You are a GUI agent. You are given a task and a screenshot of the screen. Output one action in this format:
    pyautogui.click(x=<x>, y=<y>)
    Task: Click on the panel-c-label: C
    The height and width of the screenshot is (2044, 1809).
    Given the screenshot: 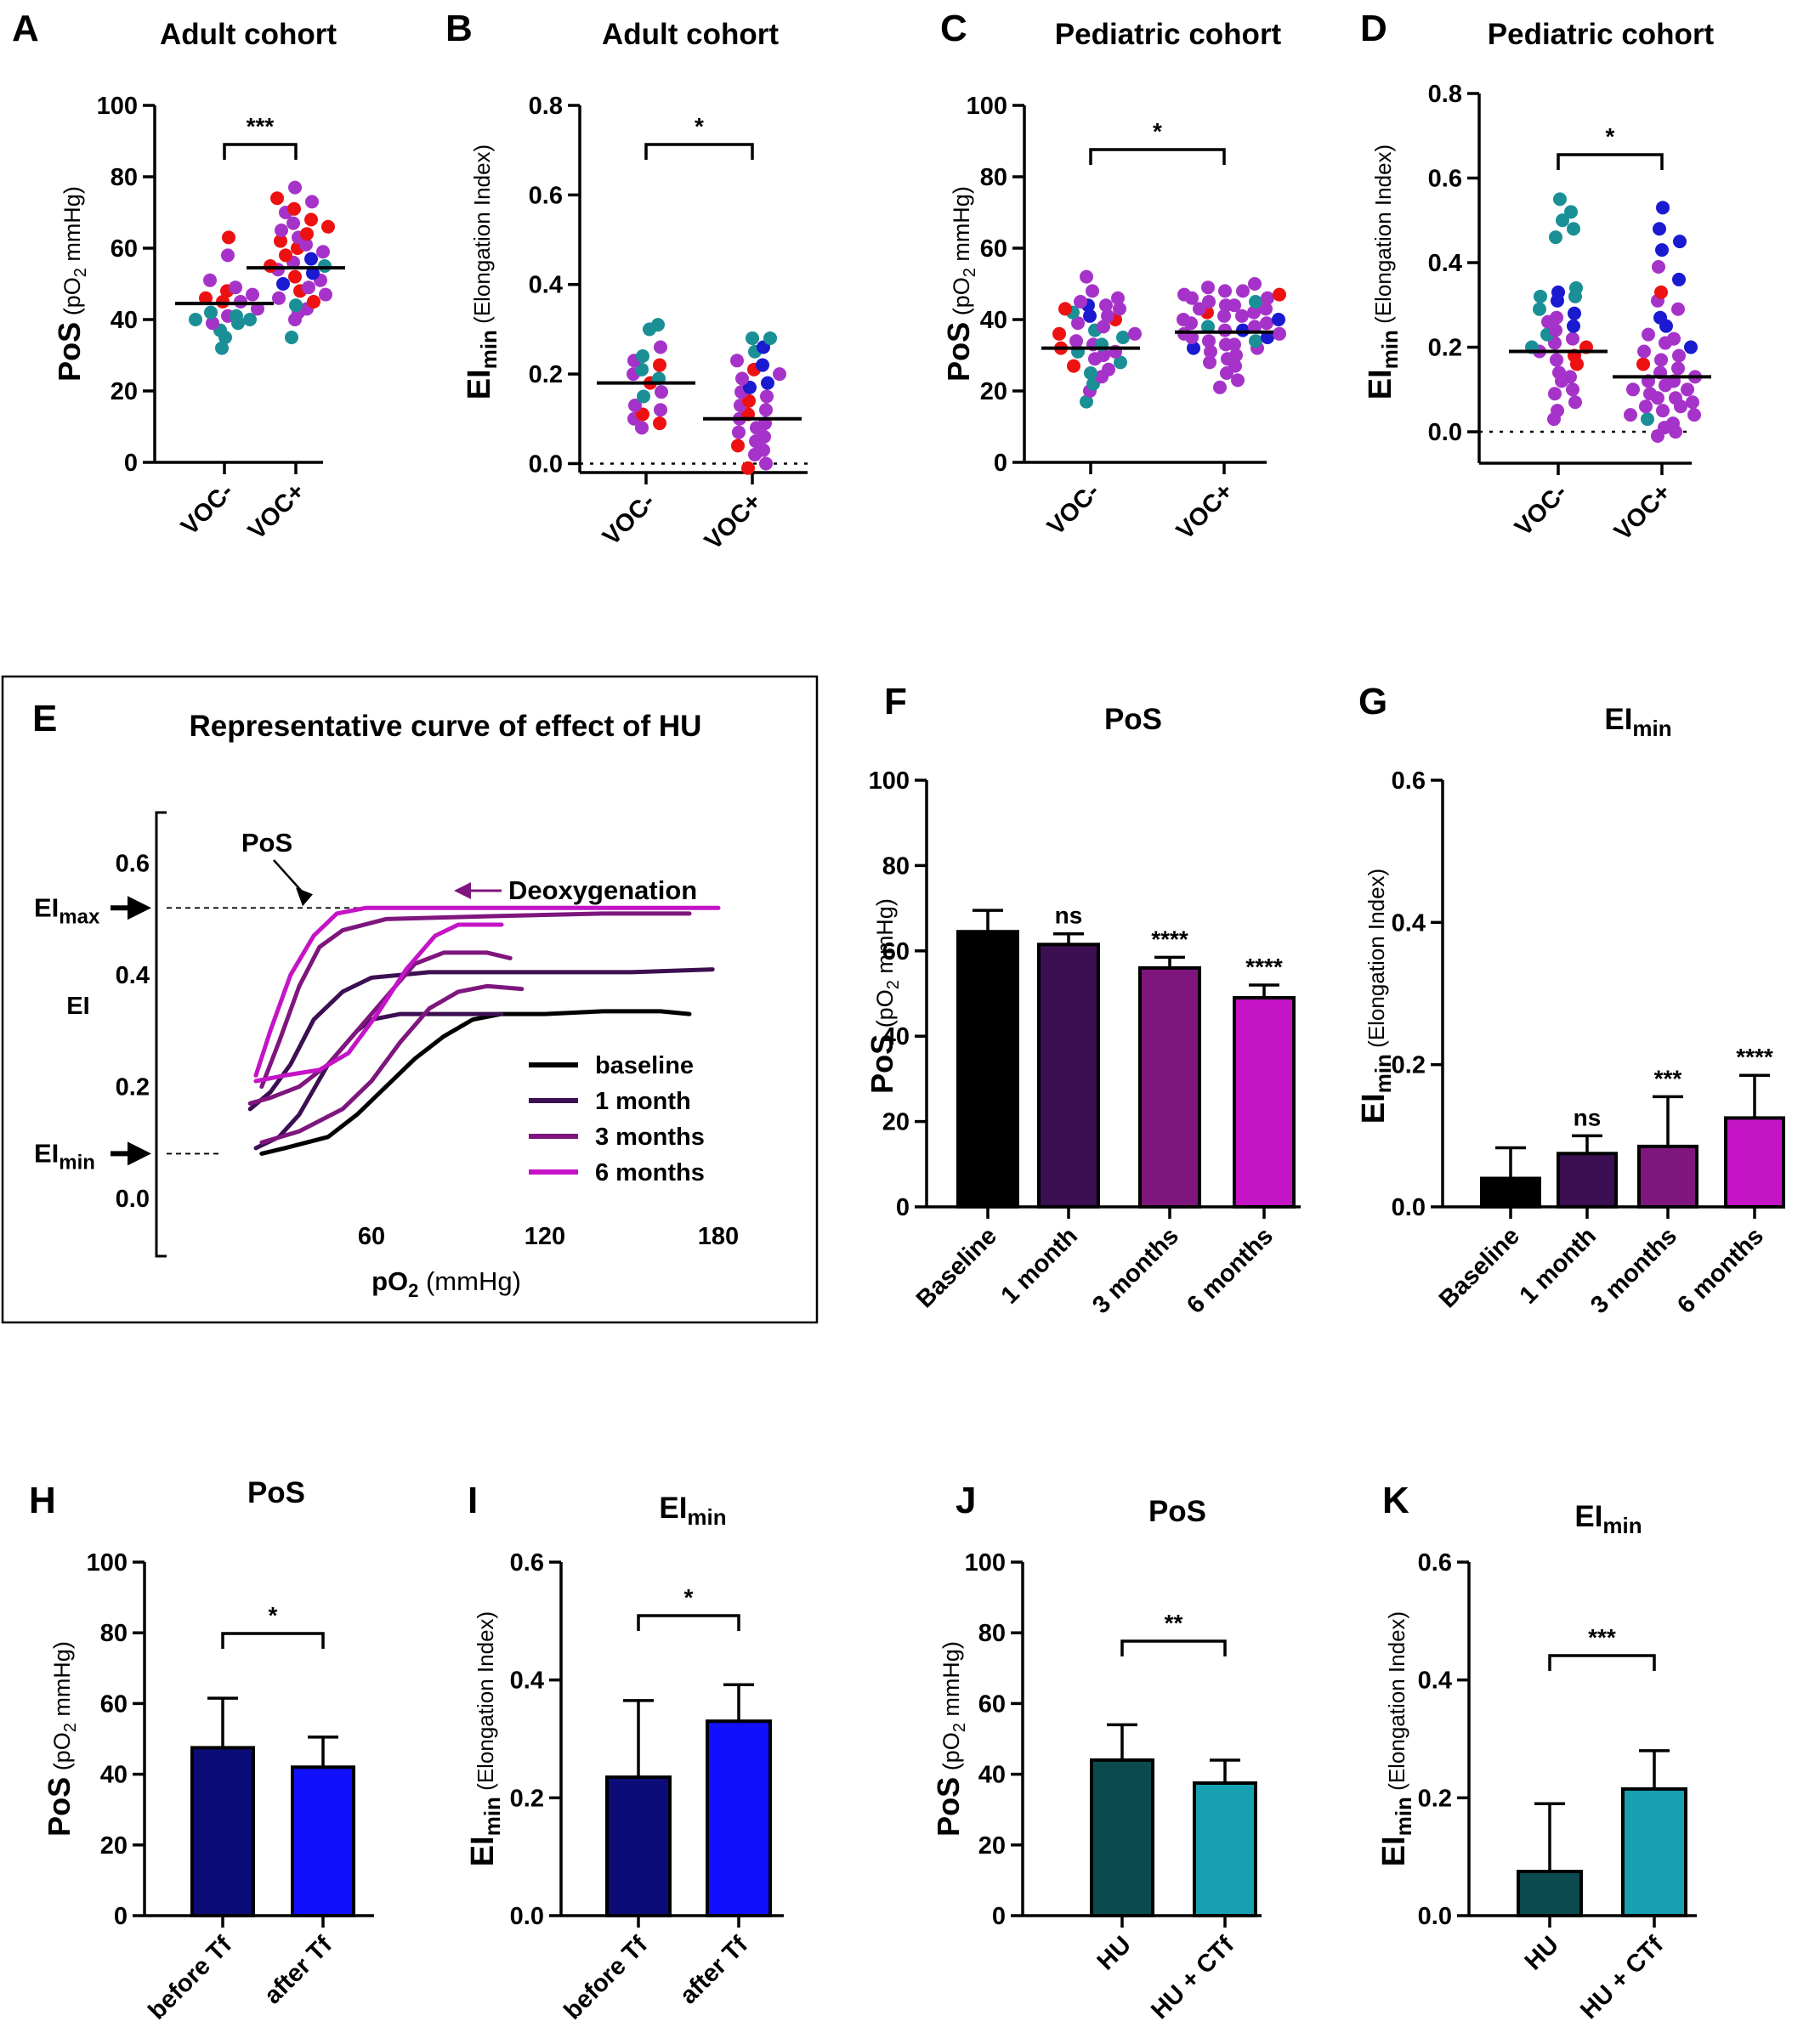 What is the action you would take?
    pyautogui.click(x=953, y=29)
    